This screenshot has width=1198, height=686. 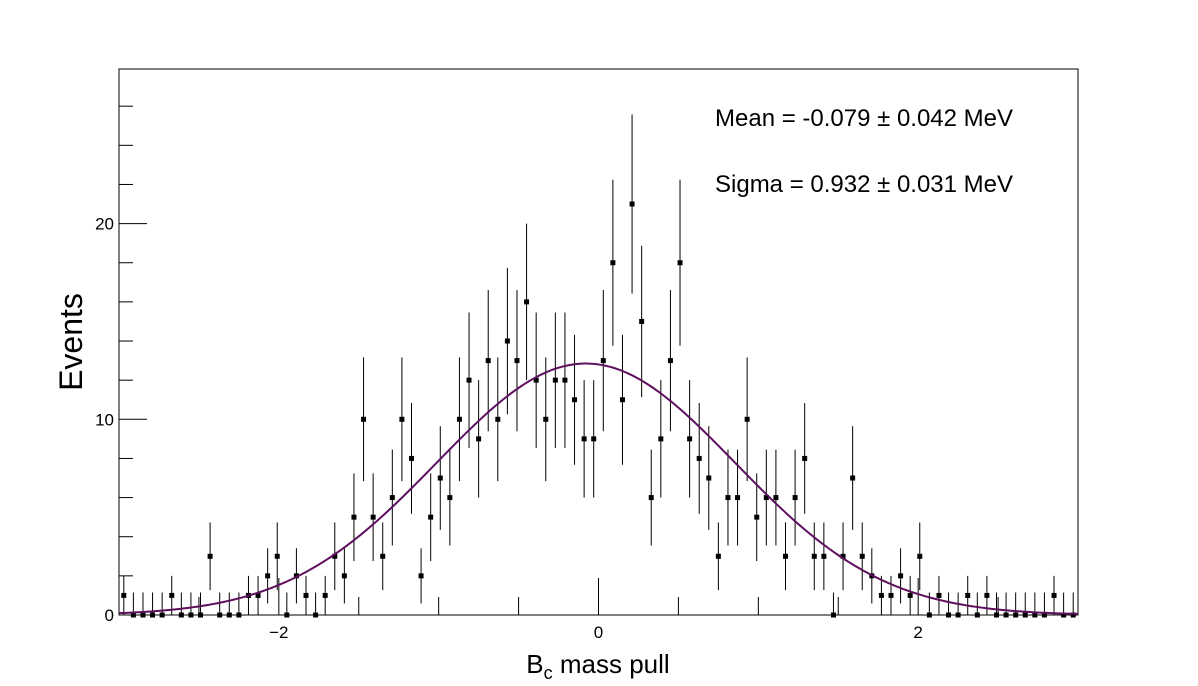 I want to click on y-tick-label: 0, so click(x=109, y=615).